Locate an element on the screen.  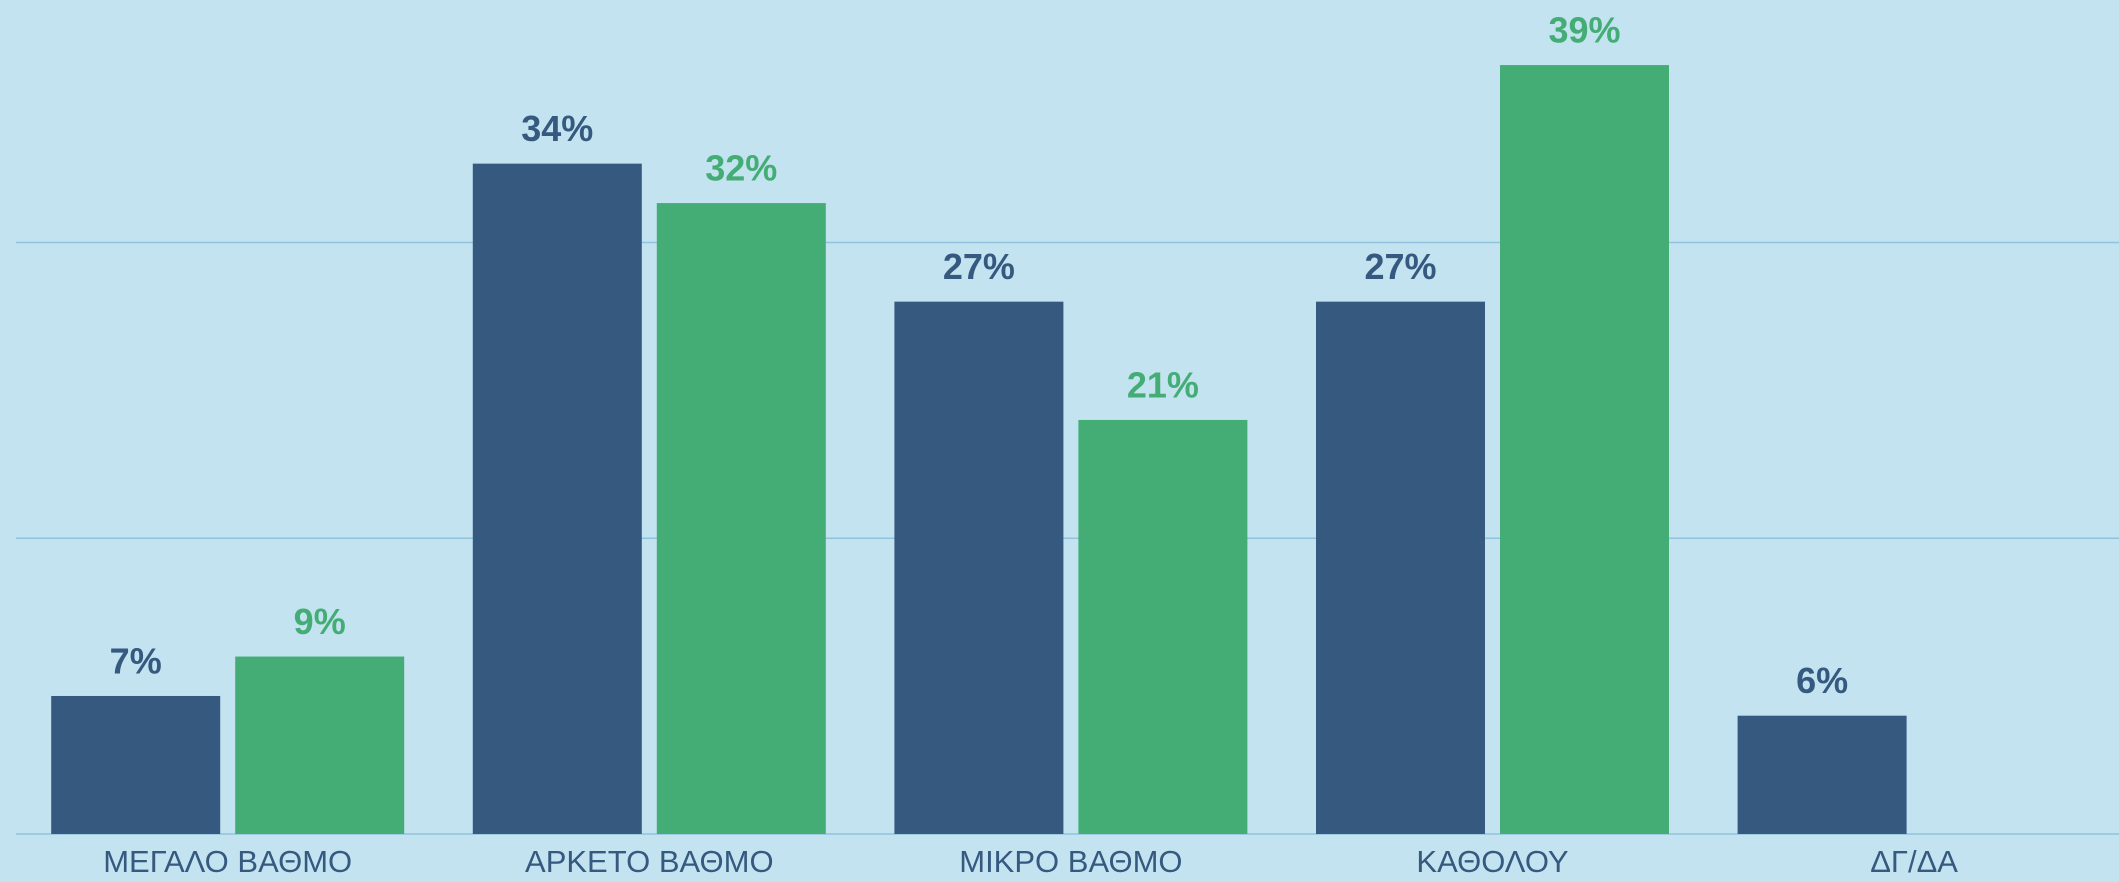
value-label: 7% is located at coordinates (136, 661).